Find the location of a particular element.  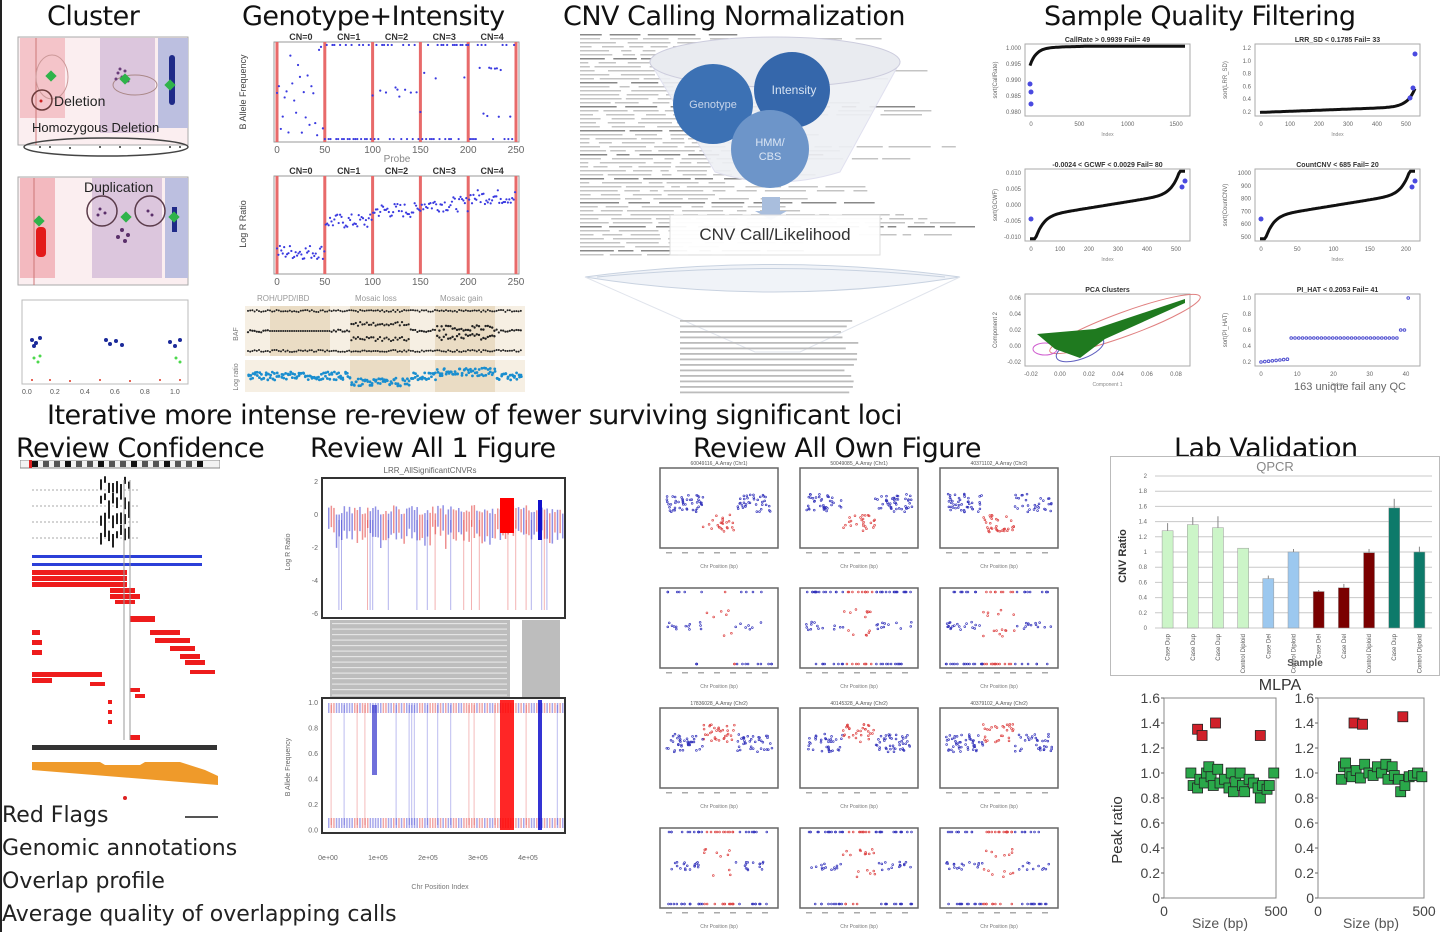

ideogram-band is located at coordinates (167, 464).